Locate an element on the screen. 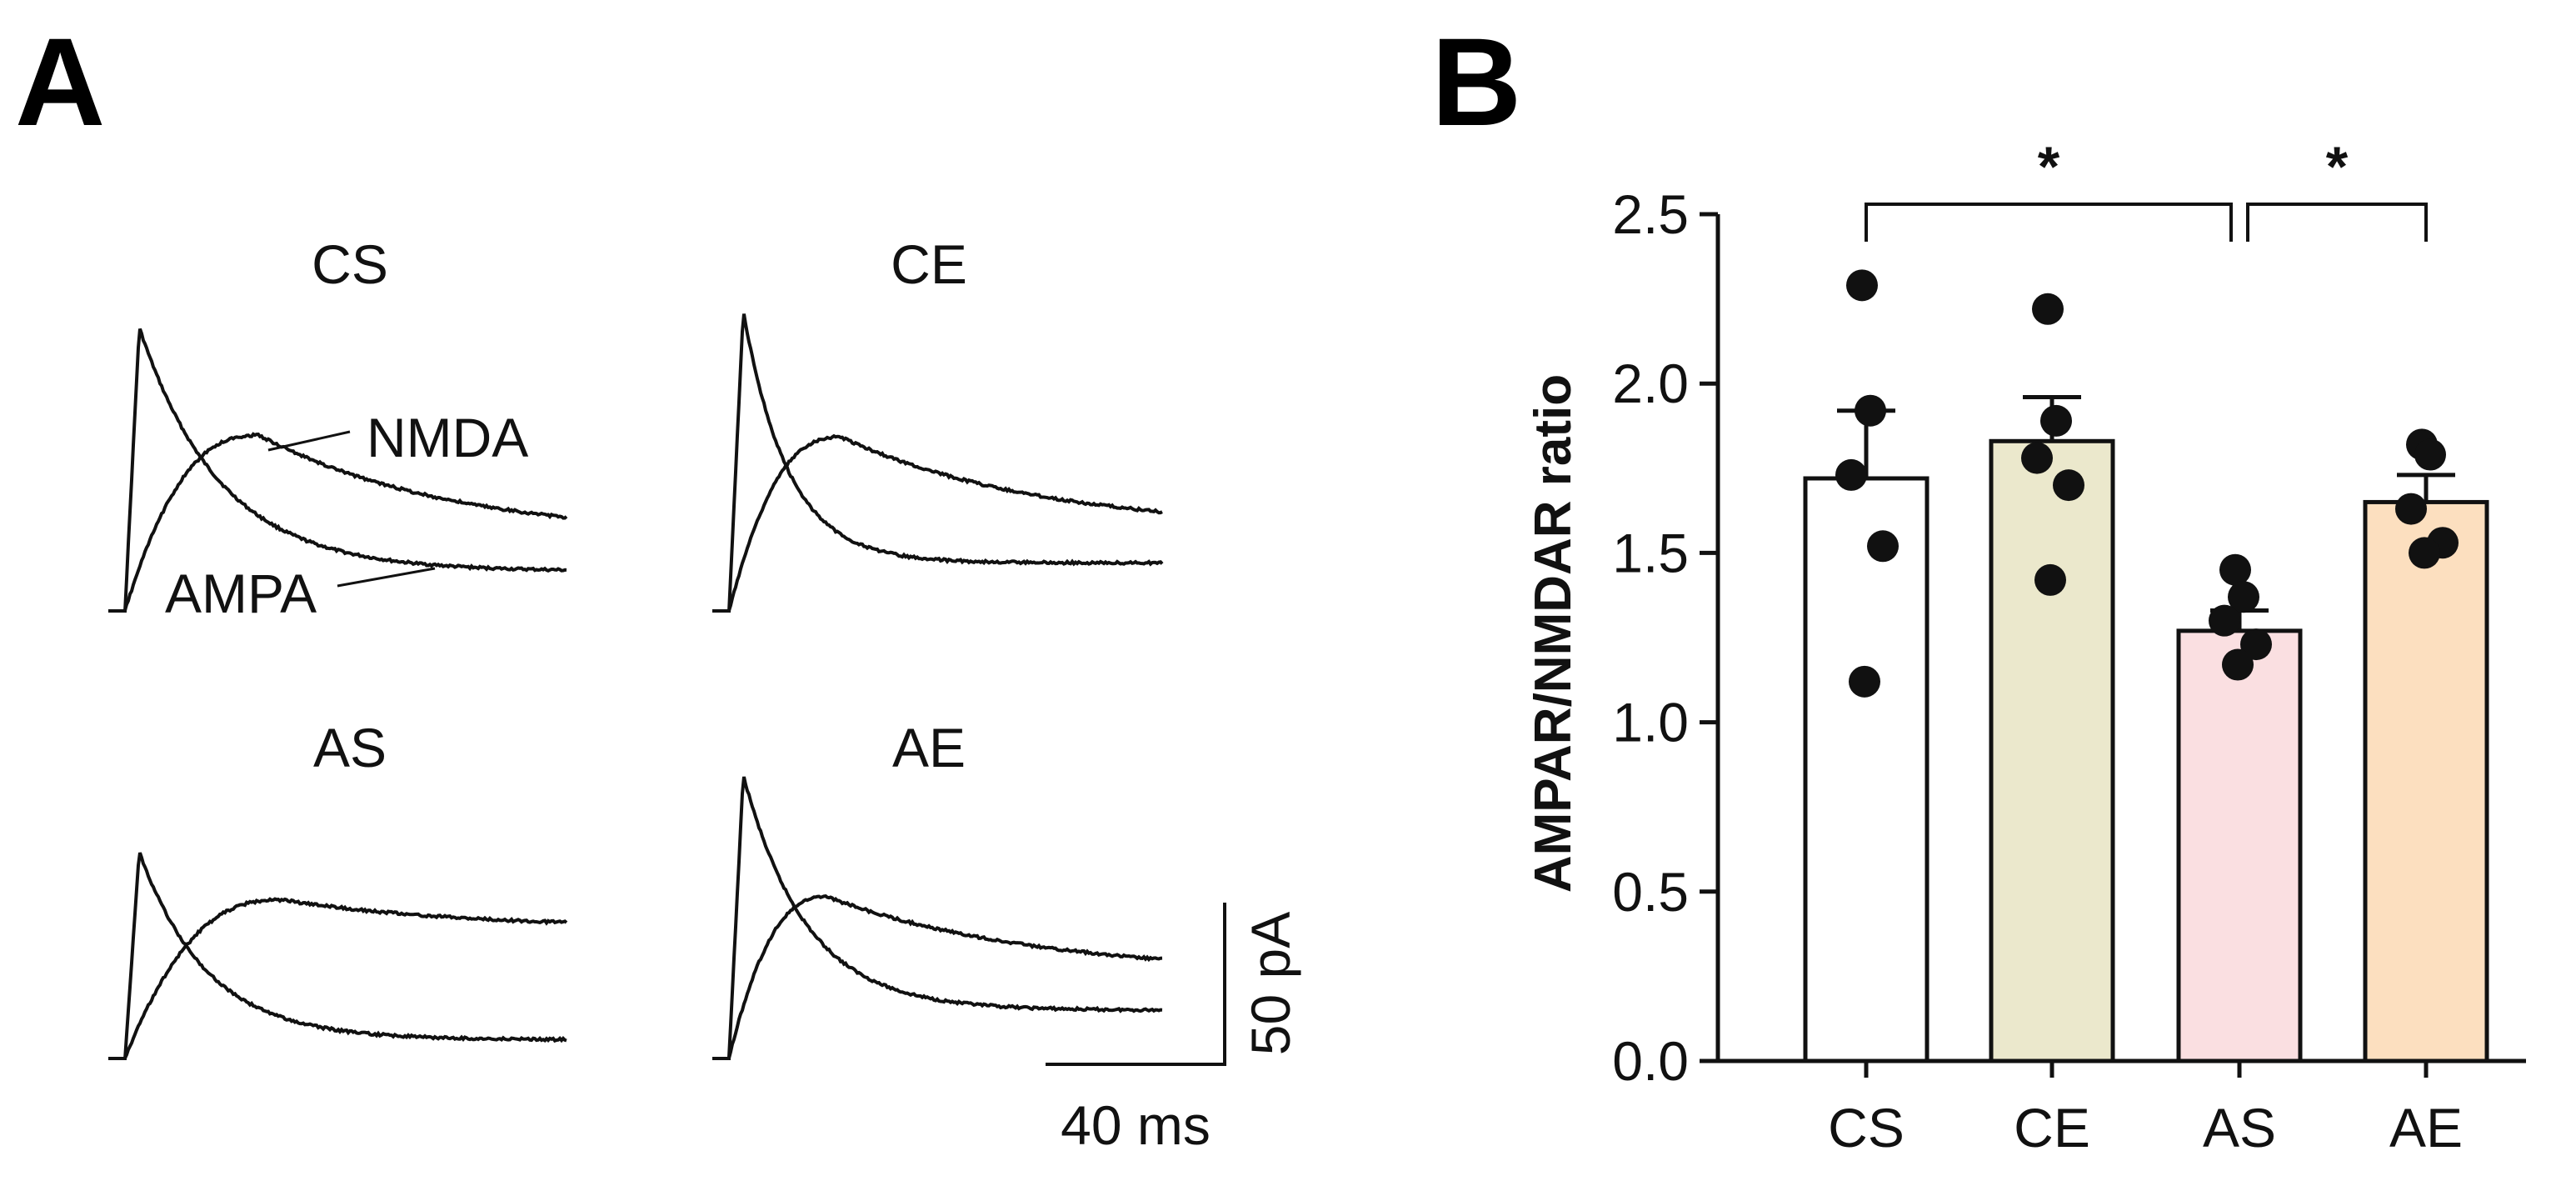  y-tick-label: 1.5 is located at coordinates (1650, 552).